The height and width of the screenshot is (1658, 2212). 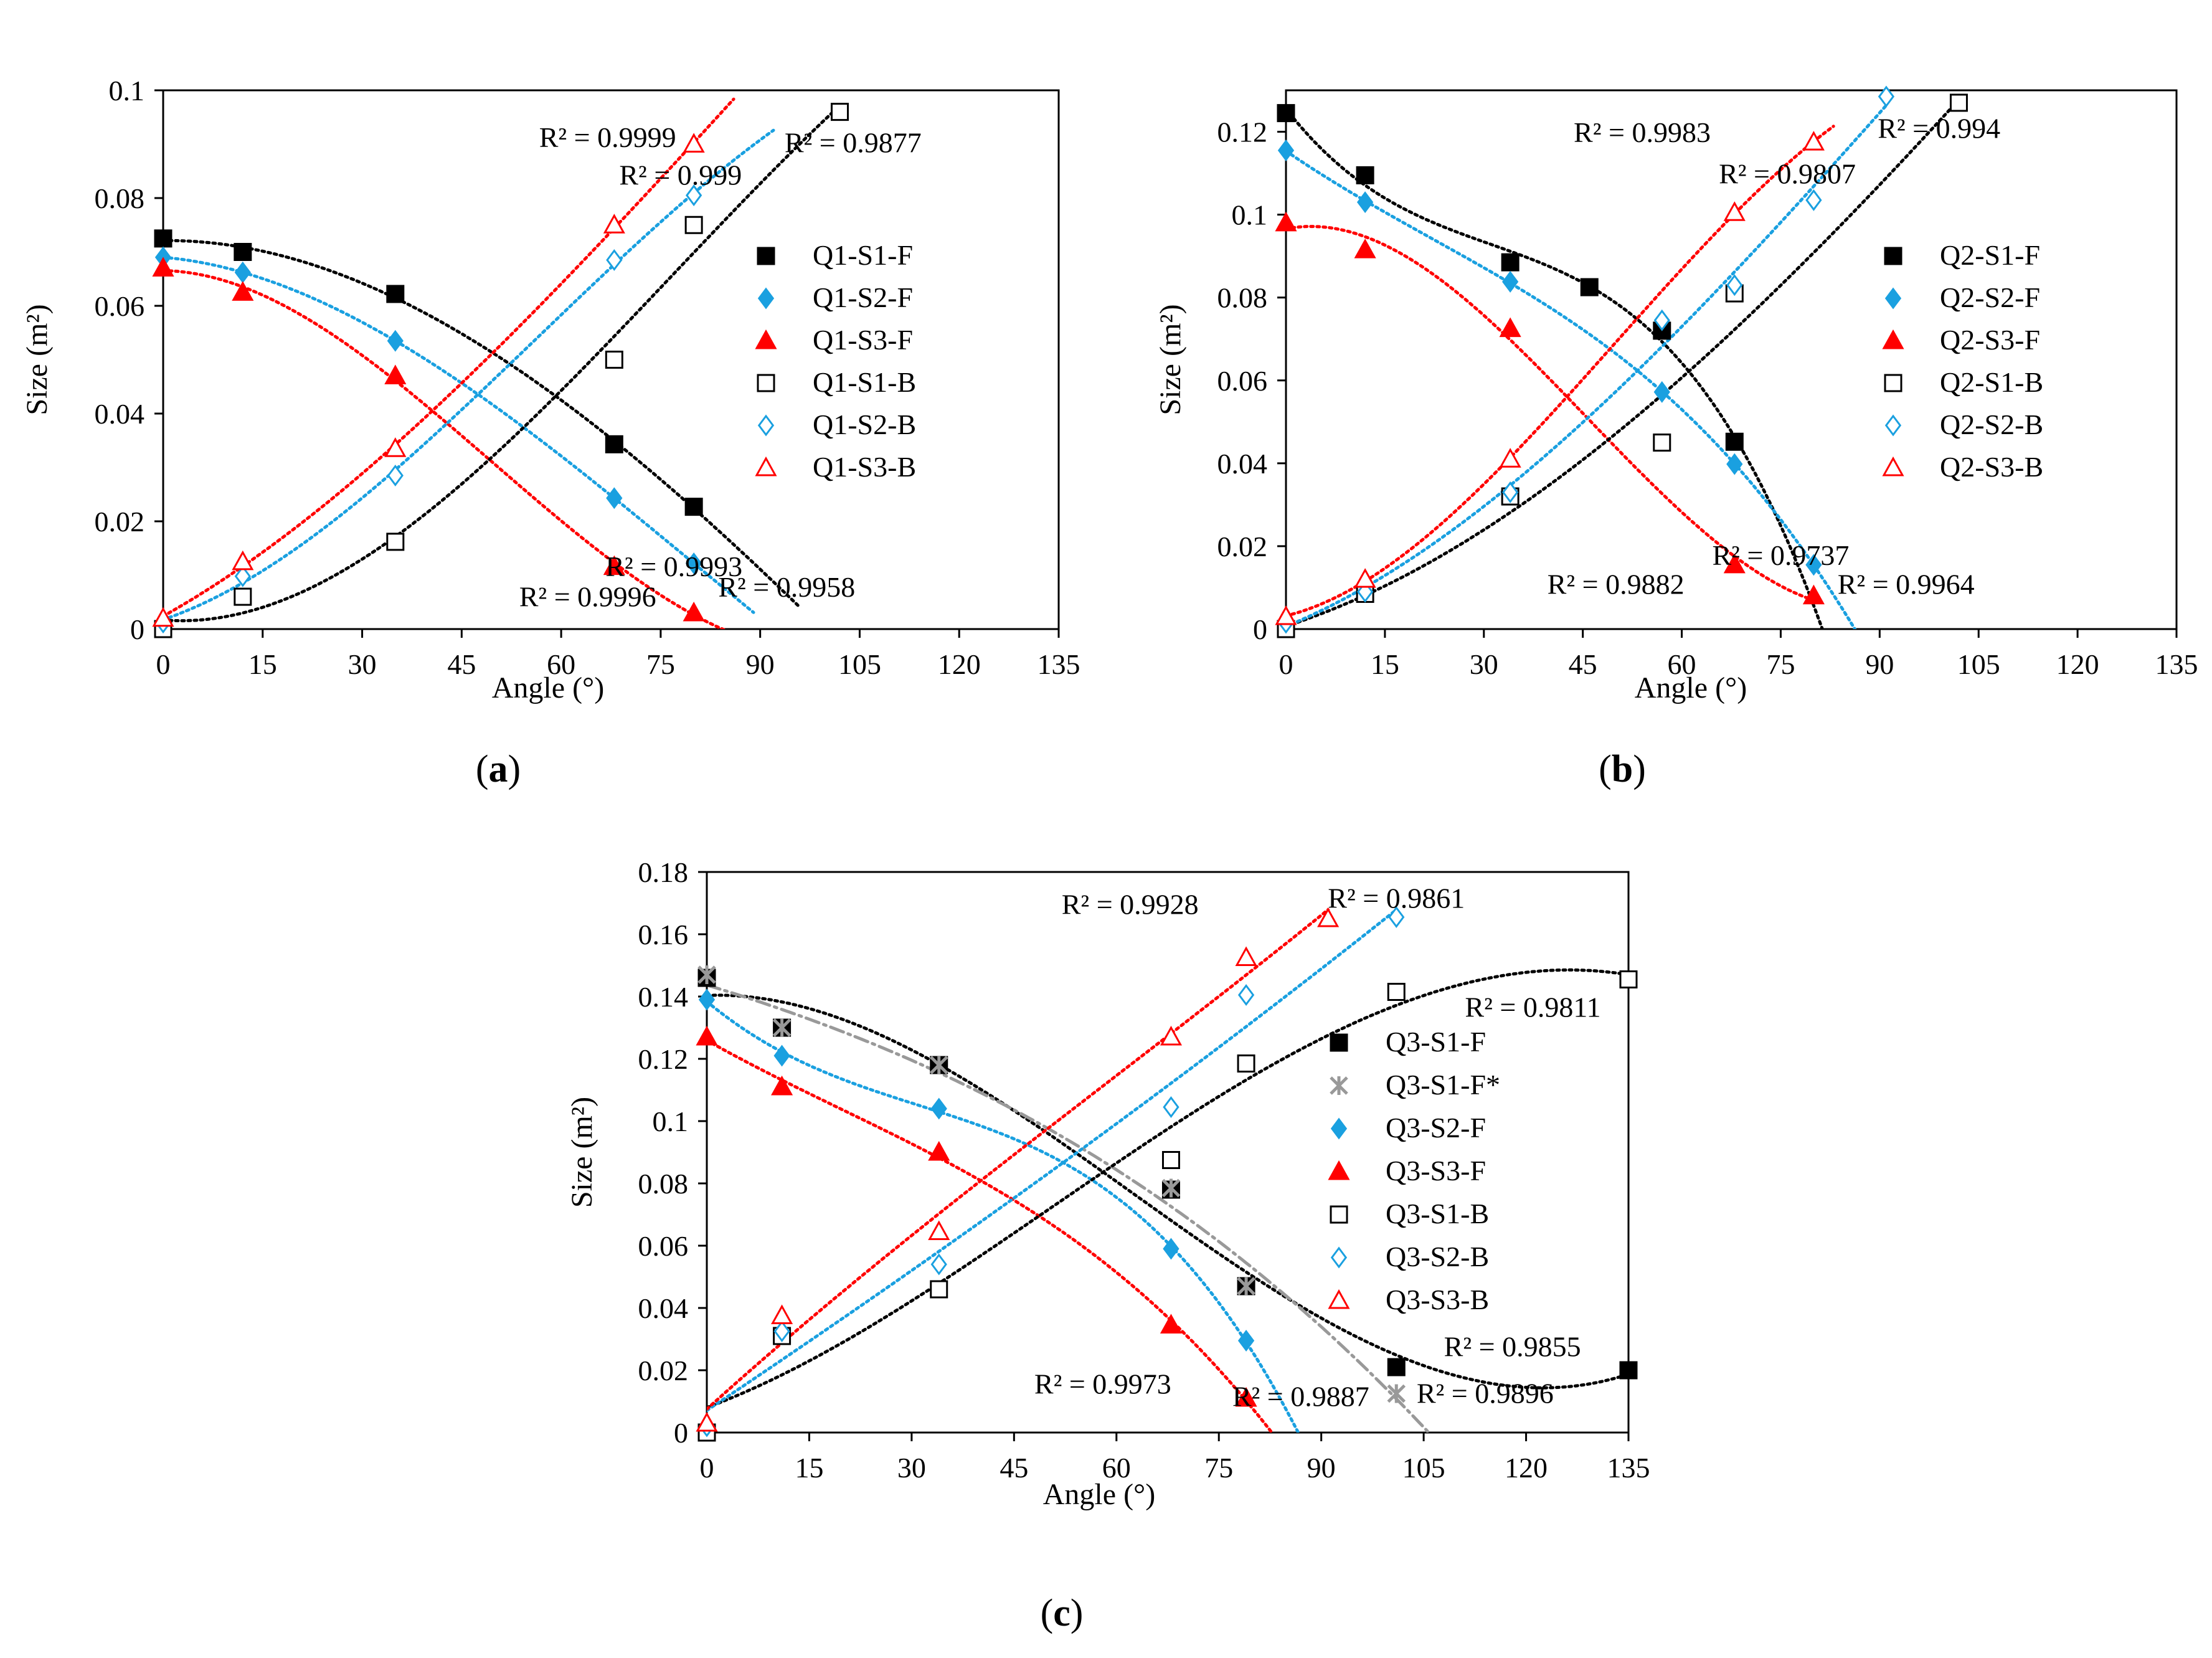 What do you see at coordinates (1396, 898) in the screenshot?
I see `r-squared-label: R² = 0.9861` at bounding box center [1396, 898].